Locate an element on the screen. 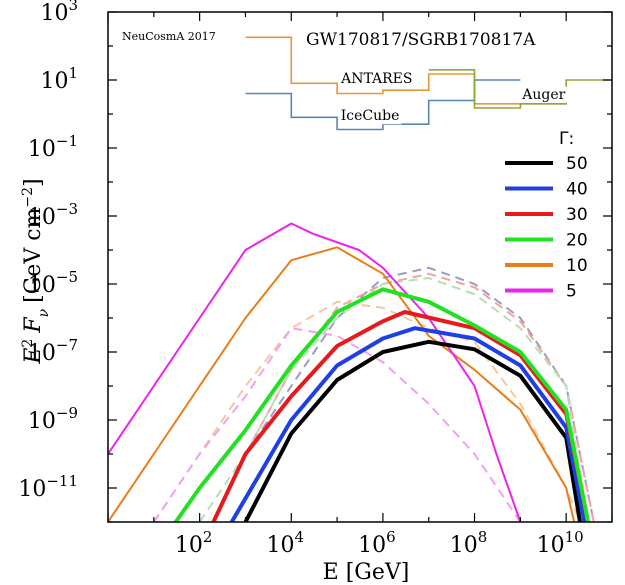 The width and height of the screenshot is (625, 585). y-title-unit-close: ] is located at coordinates (33, 182).